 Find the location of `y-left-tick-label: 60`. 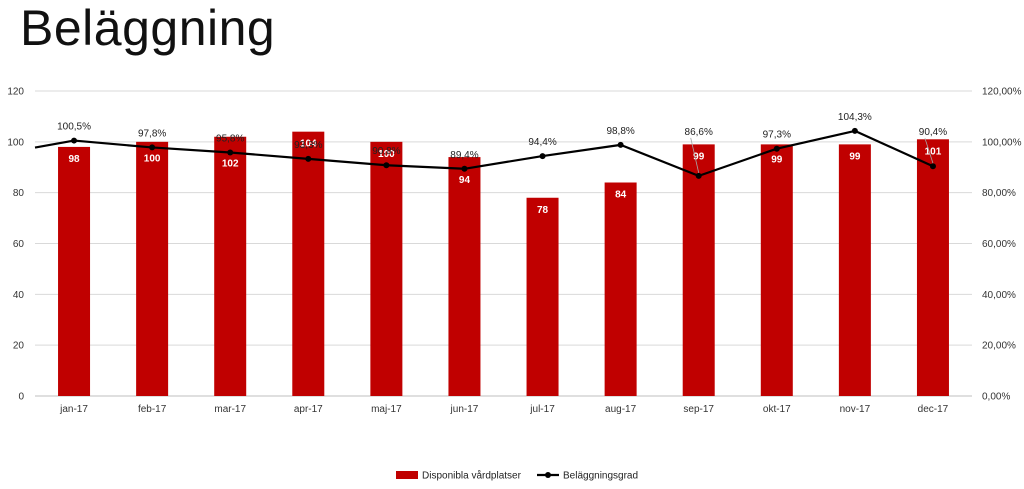

y-left-tick-label: 60 is located at coordinates (19, 244).